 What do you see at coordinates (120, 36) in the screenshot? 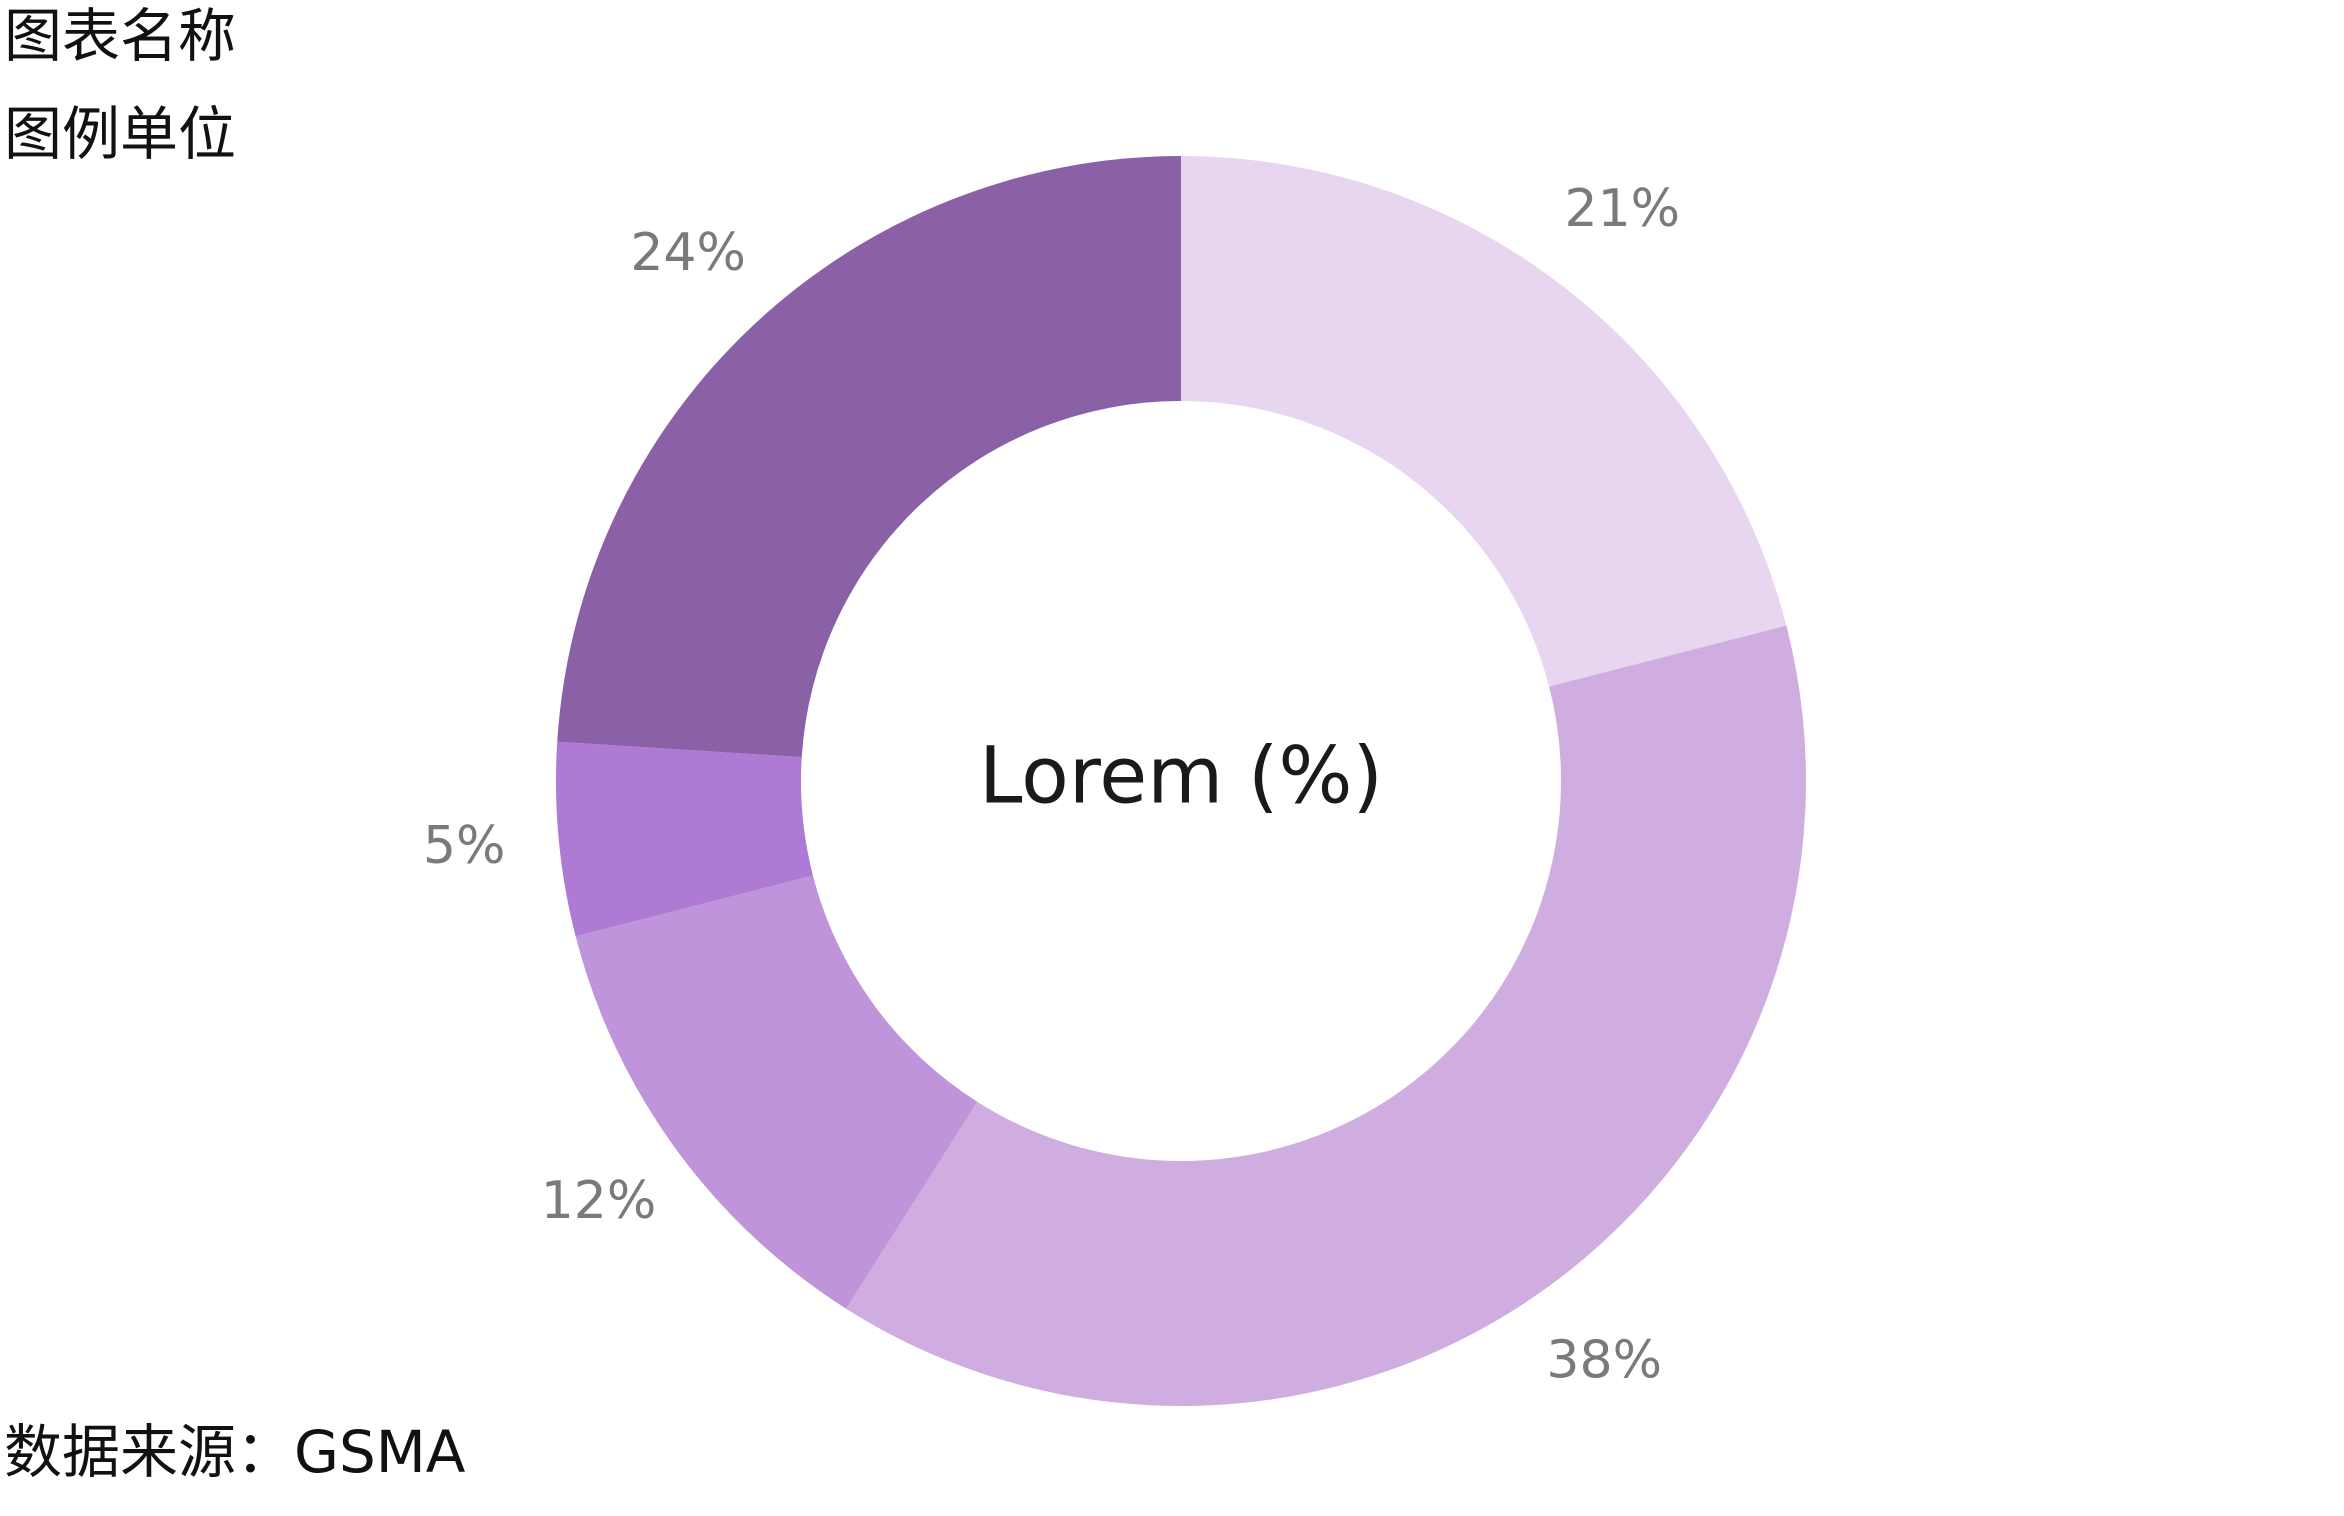
I see `chart-title: 图表名称` at bounding box center [120, 36].